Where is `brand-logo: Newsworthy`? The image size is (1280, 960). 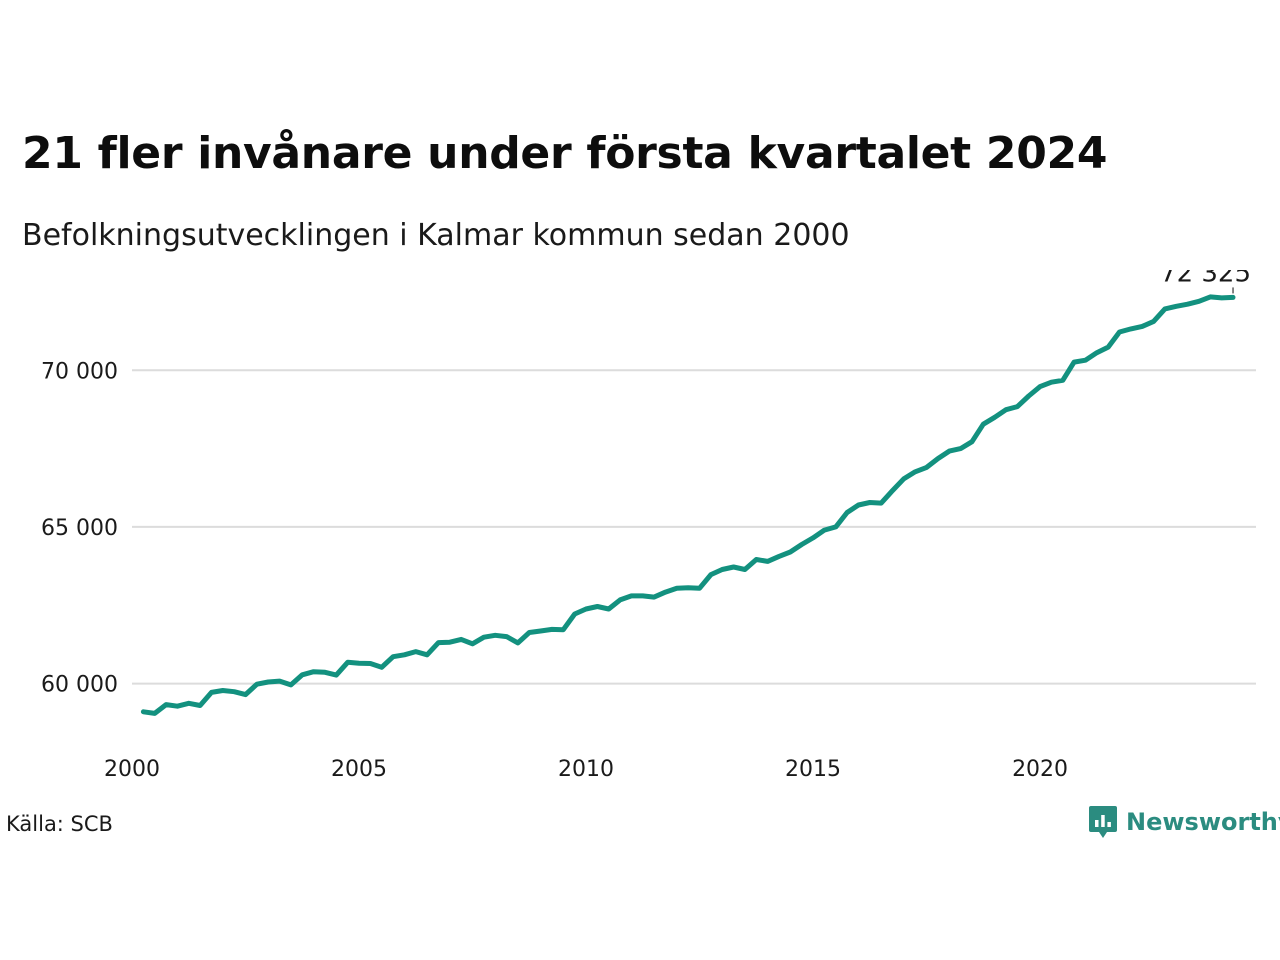
brand-logo: Newsworthy is located at coordinates (1184, 822).